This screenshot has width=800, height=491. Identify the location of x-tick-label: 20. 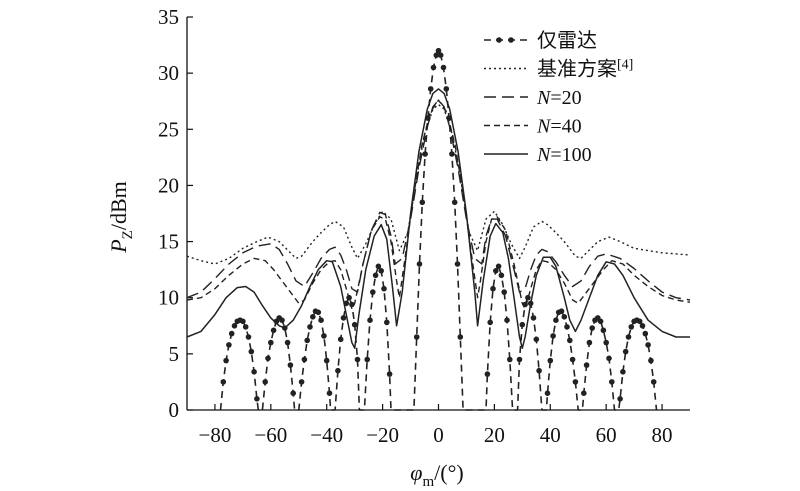
(494, 435).